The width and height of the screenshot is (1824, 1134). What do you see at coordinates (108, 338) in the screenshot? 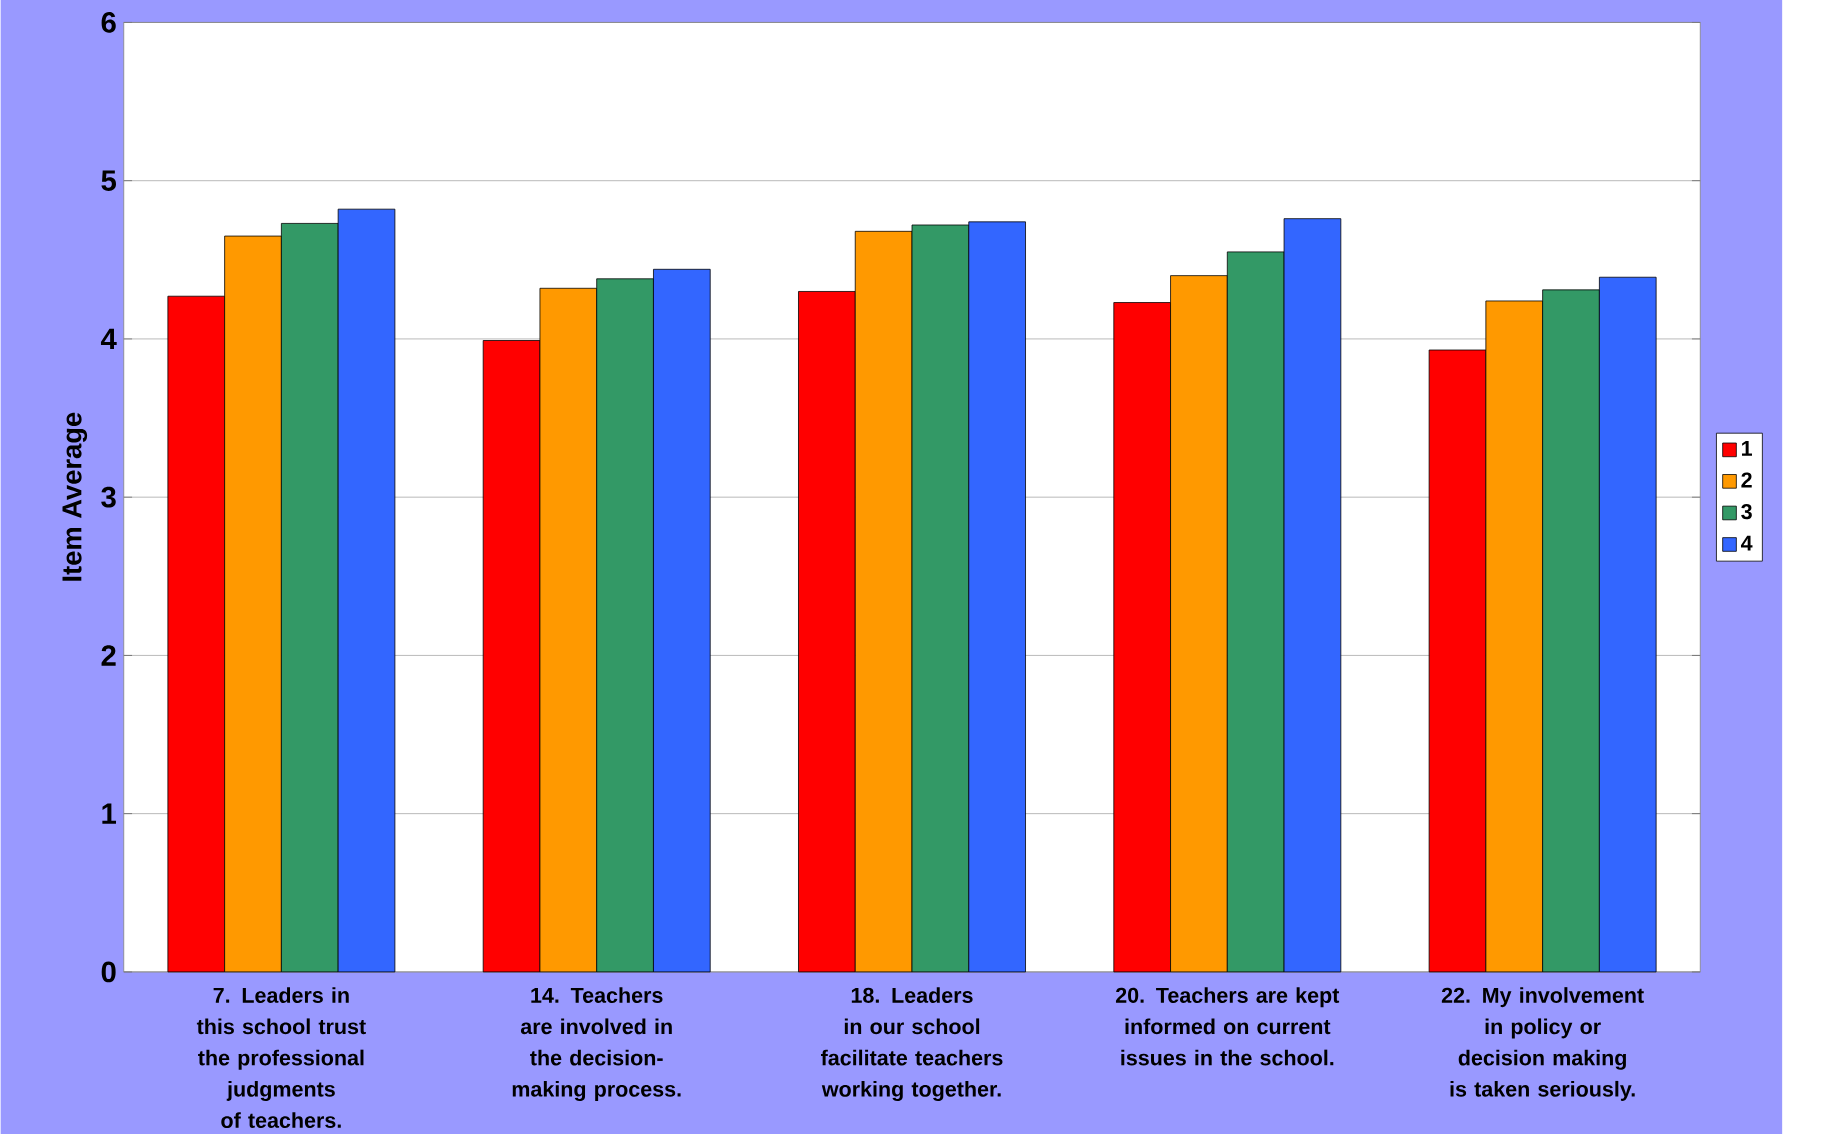
I see `y-tick-label: 4` at bounding box center [108, 338].